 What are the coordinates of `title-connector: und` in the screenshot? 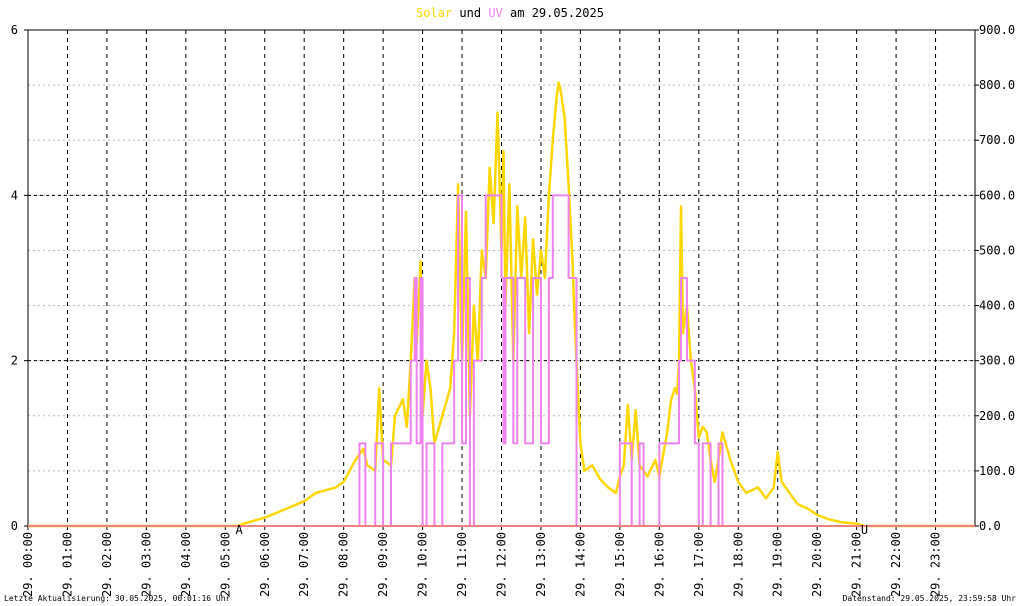 It's located at (470, 13).